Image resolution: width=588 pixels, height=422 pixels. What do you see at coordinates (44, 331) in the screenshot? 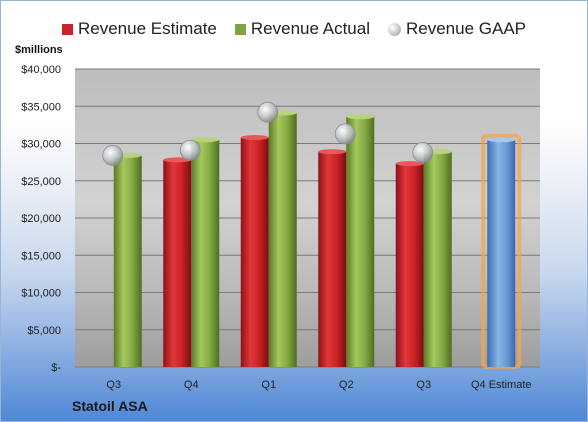
I see `y-tick-label: $5,000` at bounding box center [44, 331].